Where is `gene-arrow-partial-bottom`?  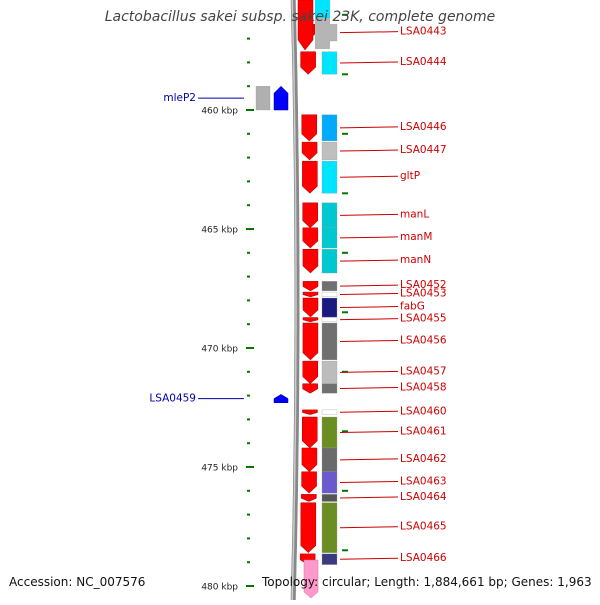 gene-arrow-partial-bottom is located at coordinates (311, 579).